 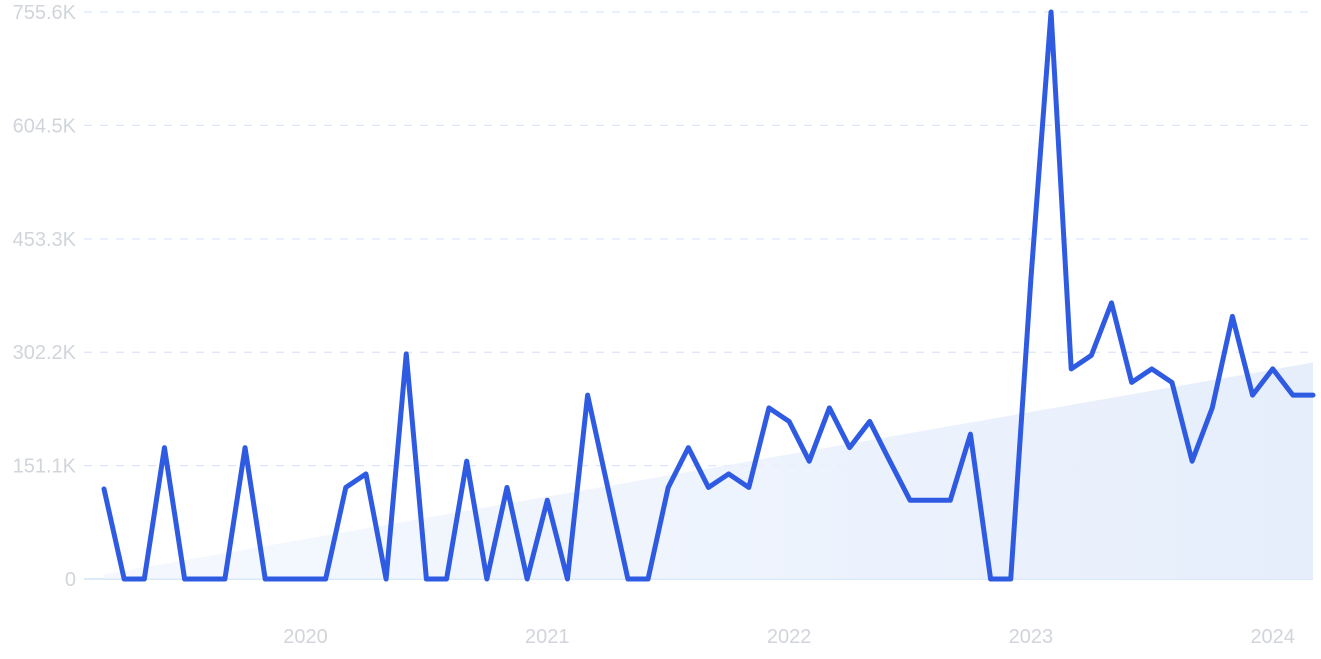 What do you see at coordinates (45, 240) in the screenshot?
I see `y-tick-label: 453.3K` at bounding box center [45, 240].